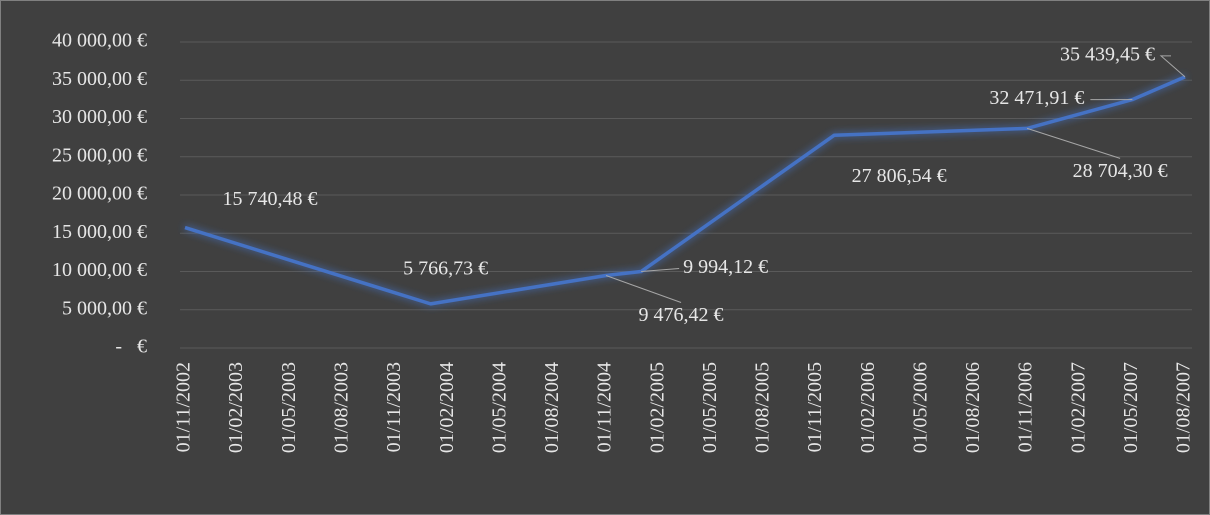  Describe the element at coordinates (920, 407) in the screenshot. I see `x-tick-label: 01/05/2006` at that location.